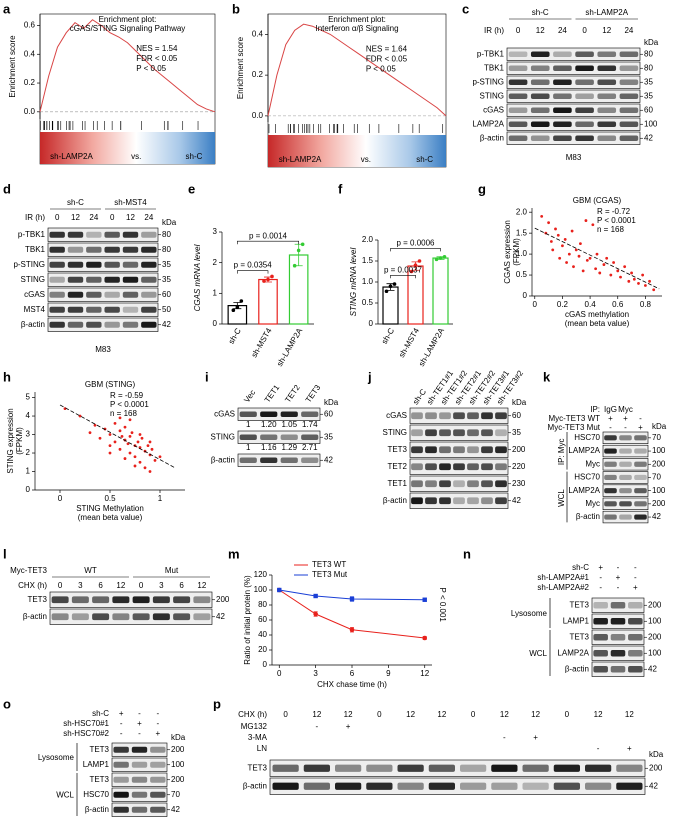  What do you see at coordinates (130, 202) in the screenshot?
I see `group-label: sh-MST4` at bounding box center [130, 202].